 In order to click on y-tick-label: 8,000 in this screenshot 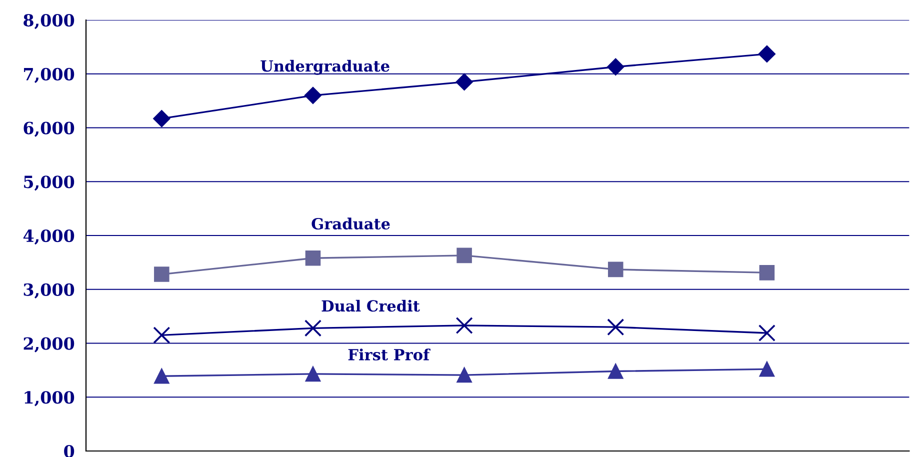, I will do `click(49, 22)`.